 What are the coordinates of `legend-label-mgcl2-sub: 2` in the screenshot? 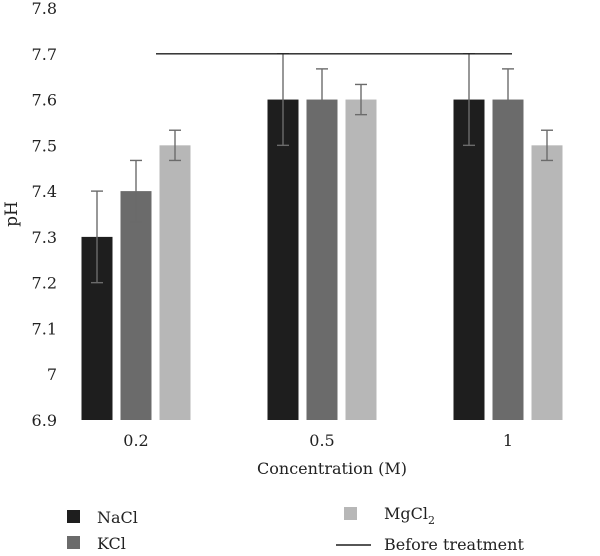 It's located at (431, 520).